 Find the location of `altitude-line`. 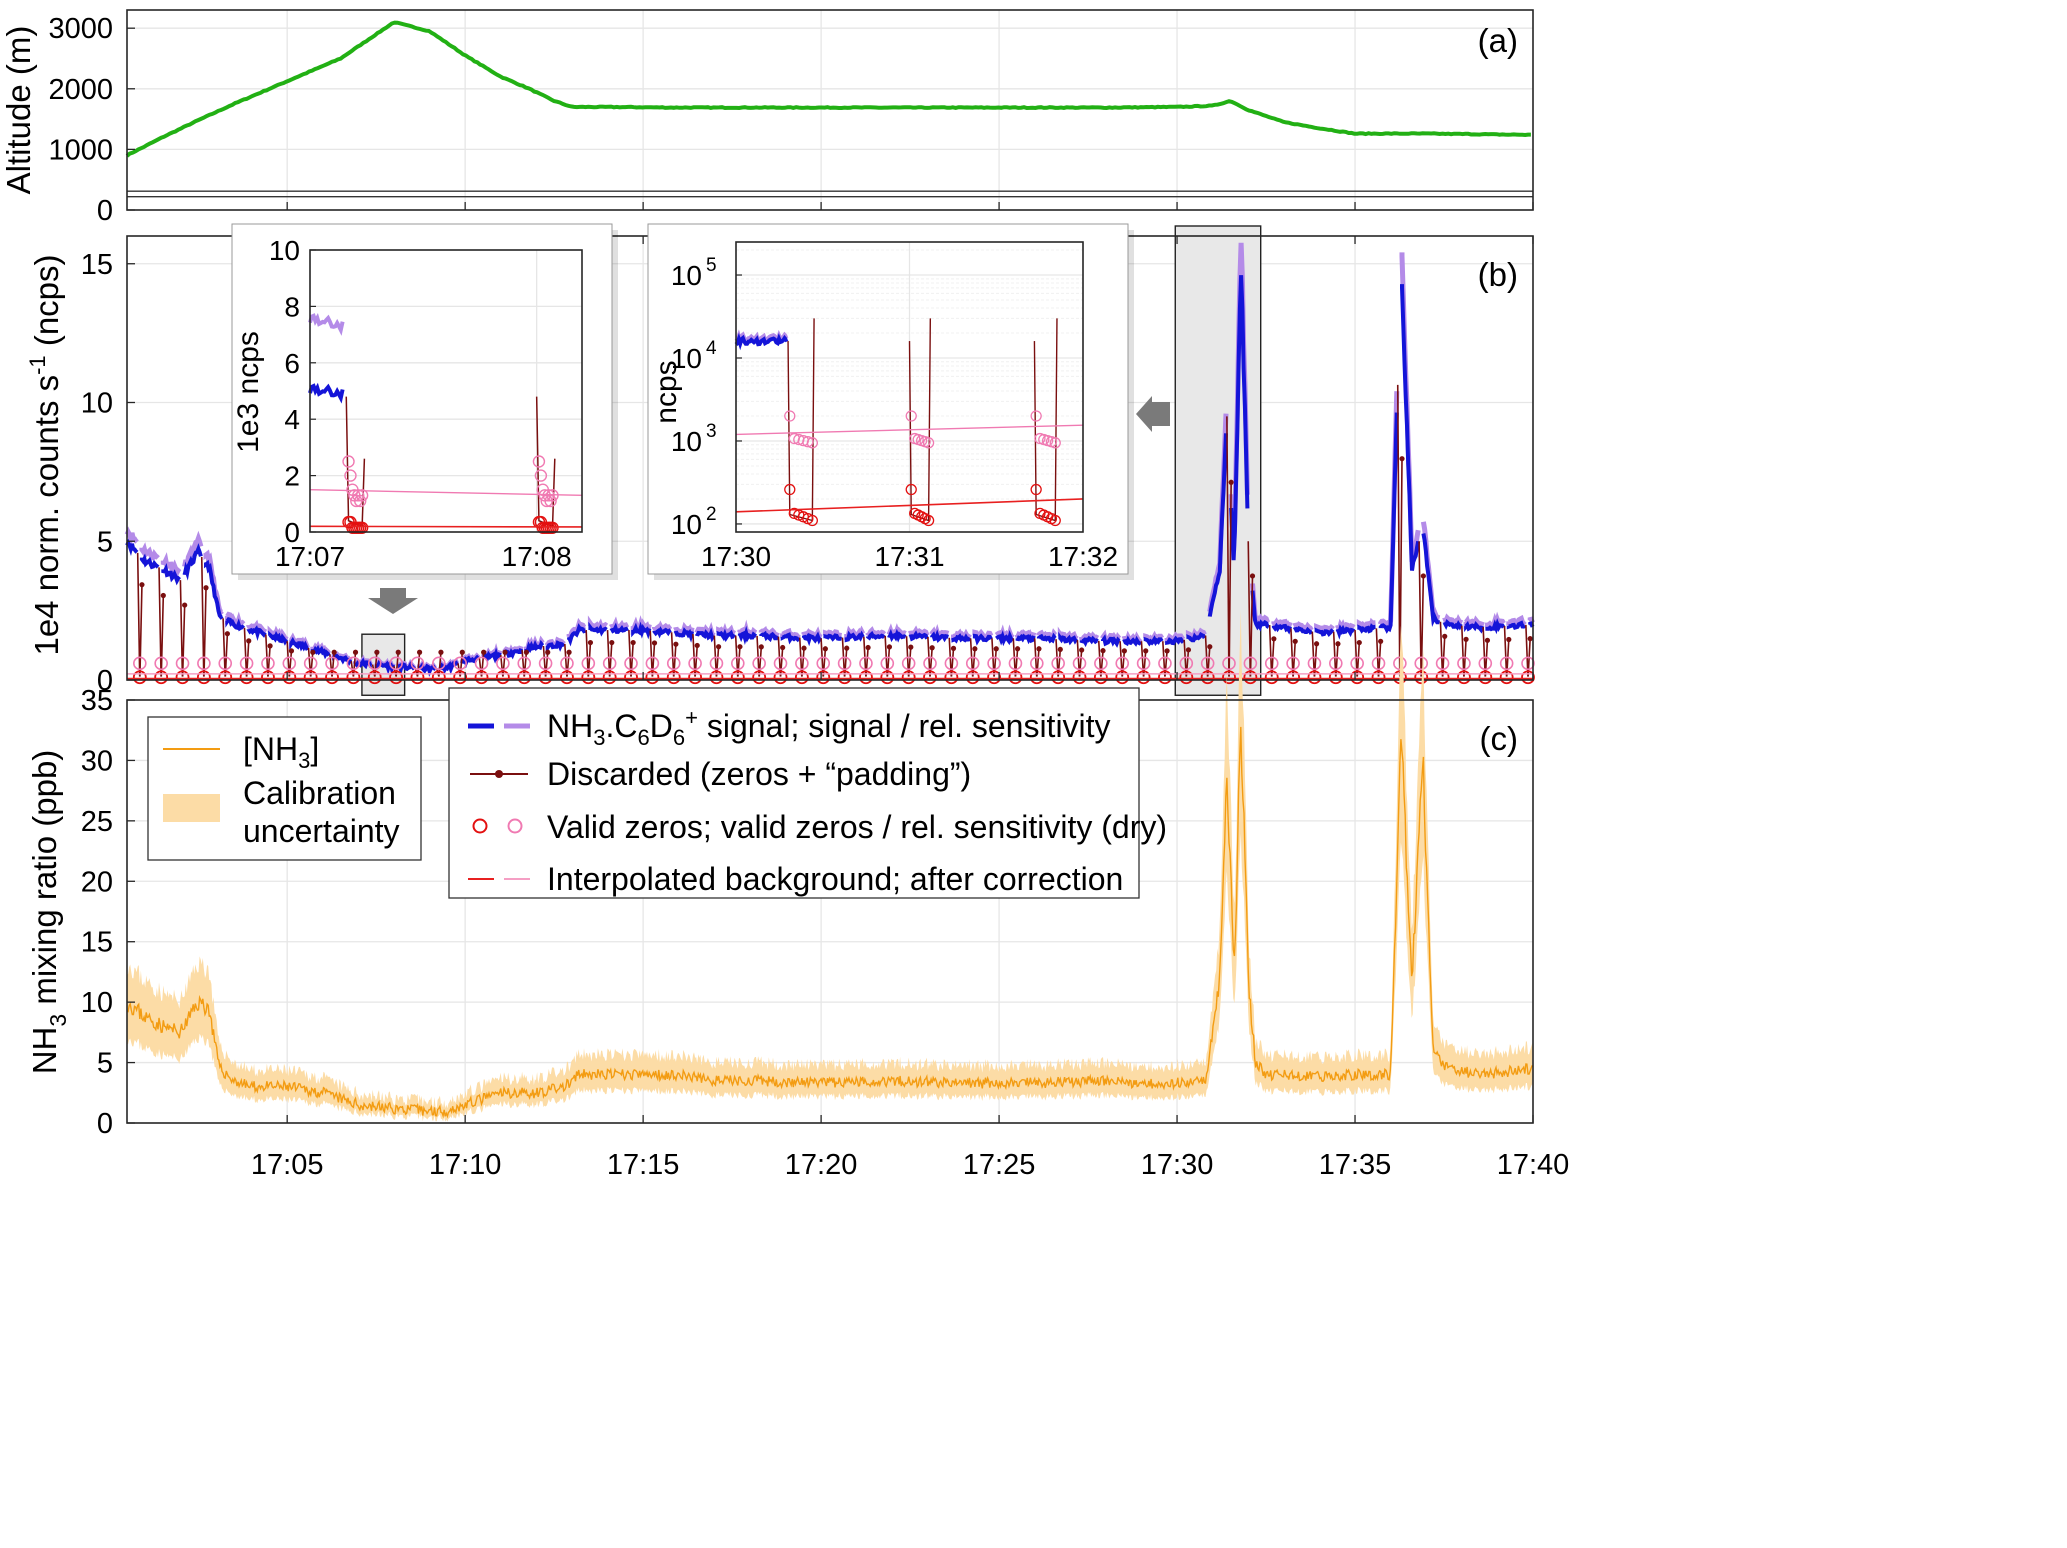

altitude-line is located at coordinates (828, 89).